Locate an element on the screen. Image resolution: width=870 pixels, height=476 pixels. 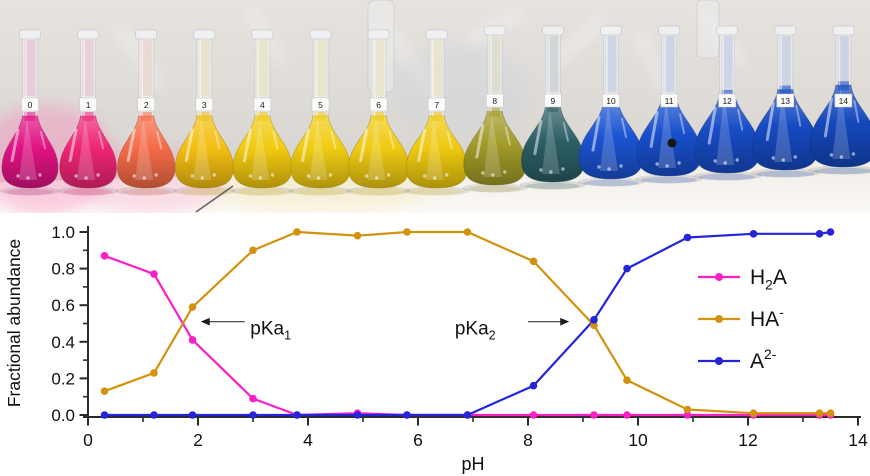
flask-label: 7 is located at coordinates (436, 105).